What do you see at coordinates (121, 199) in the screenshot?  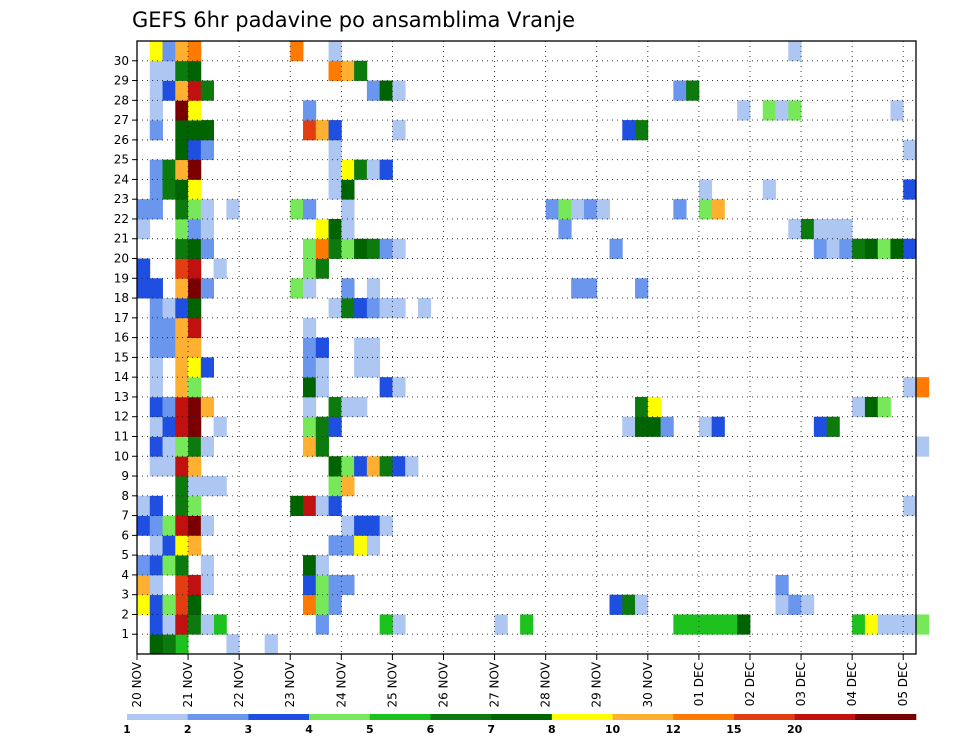 I see `y-tick-label: 23` at bounding box center [121, 199].